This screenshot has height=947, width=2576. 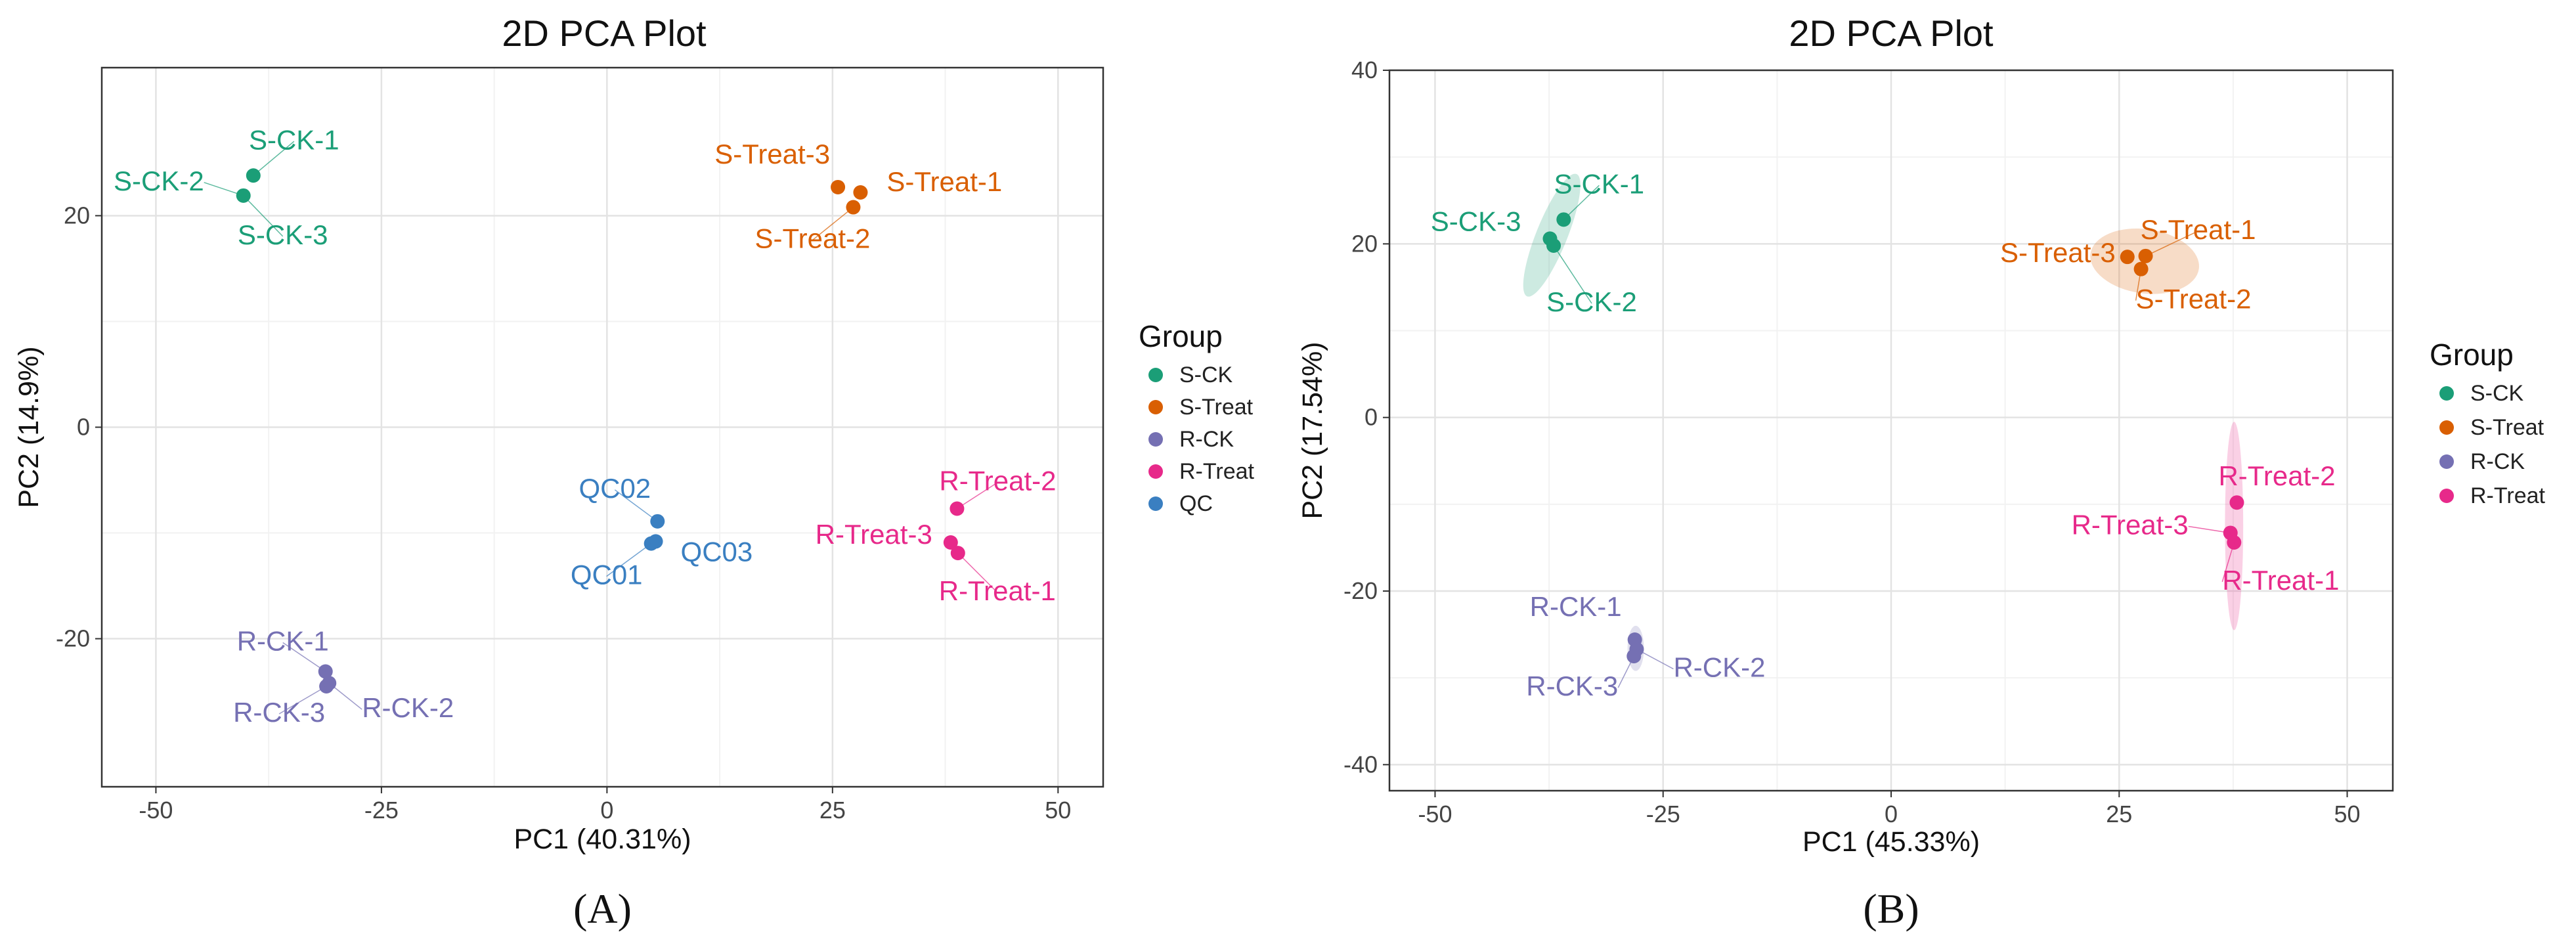 I want to click on panel-label: (B), so click(x=1891, y=909).